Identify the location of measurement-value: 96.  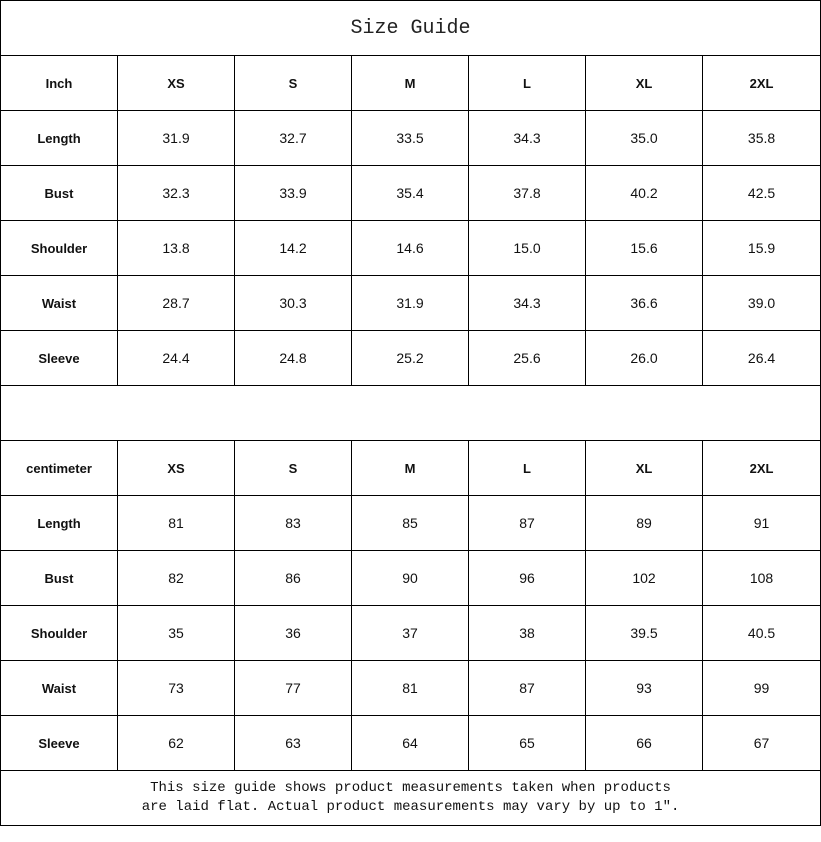
(527, 578).